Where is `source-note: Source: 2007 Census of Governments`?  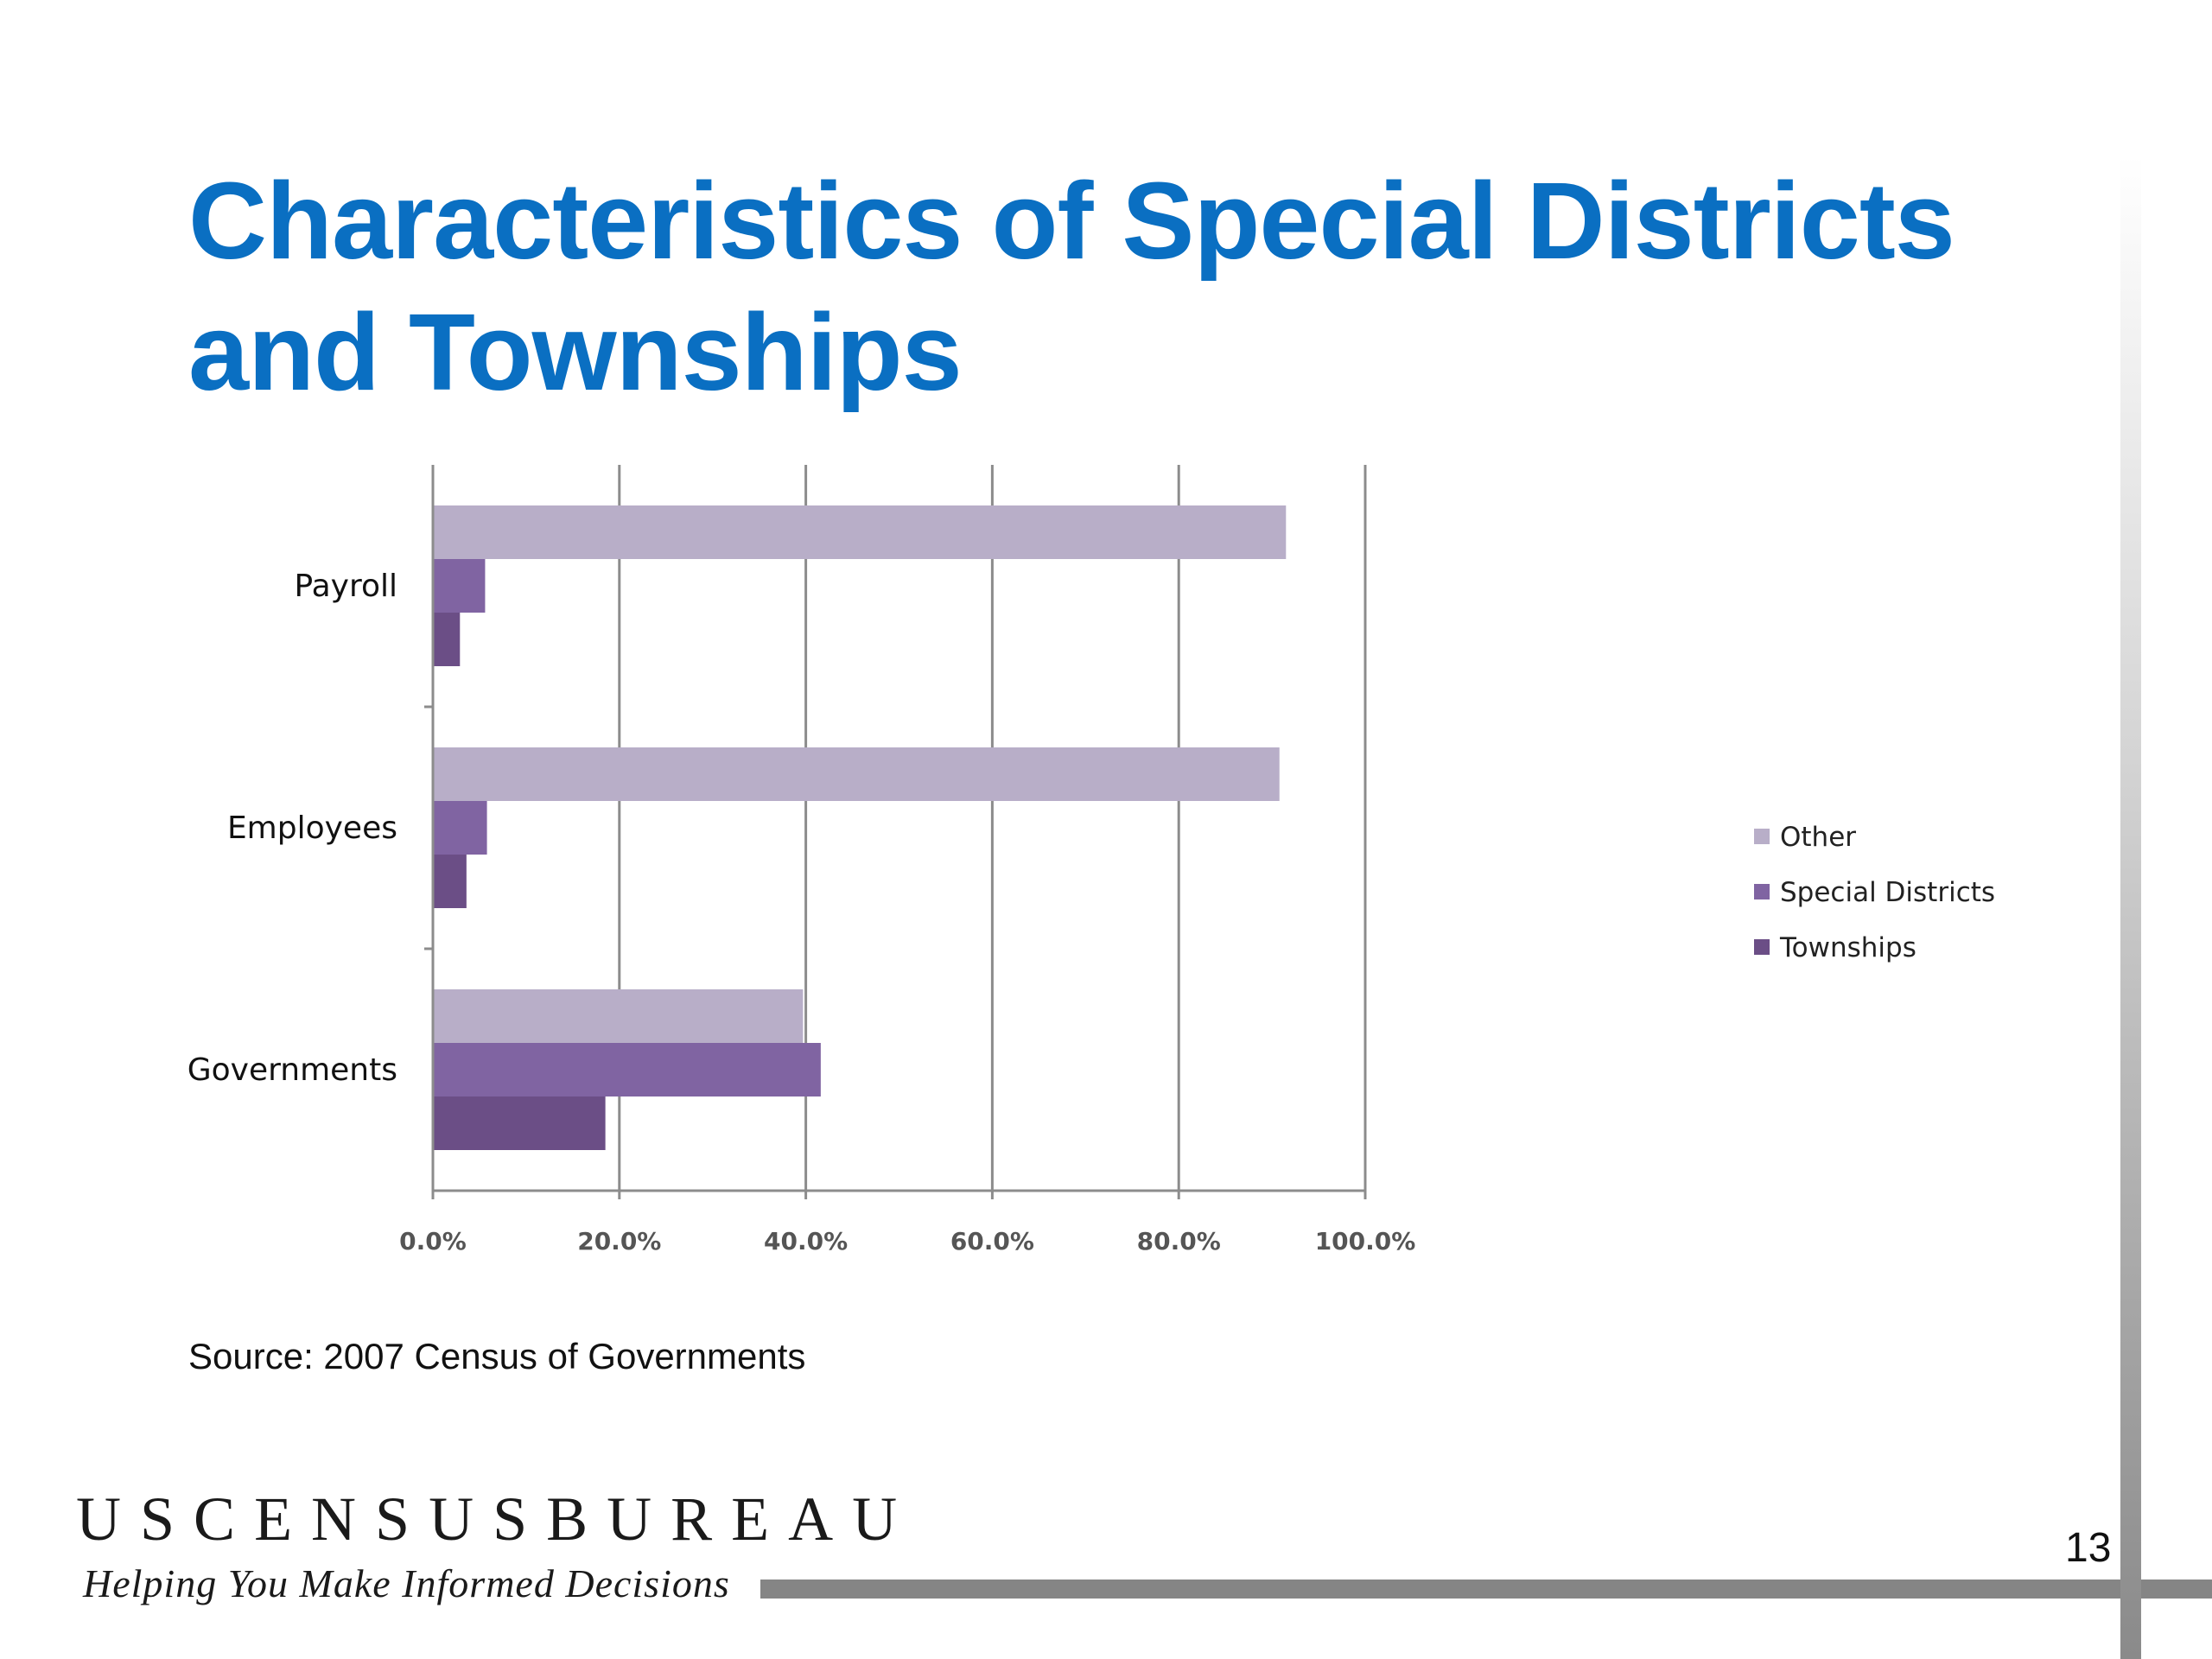 source-note: Source: 2007 Census of Governments is located at coordinates (497, 1356).